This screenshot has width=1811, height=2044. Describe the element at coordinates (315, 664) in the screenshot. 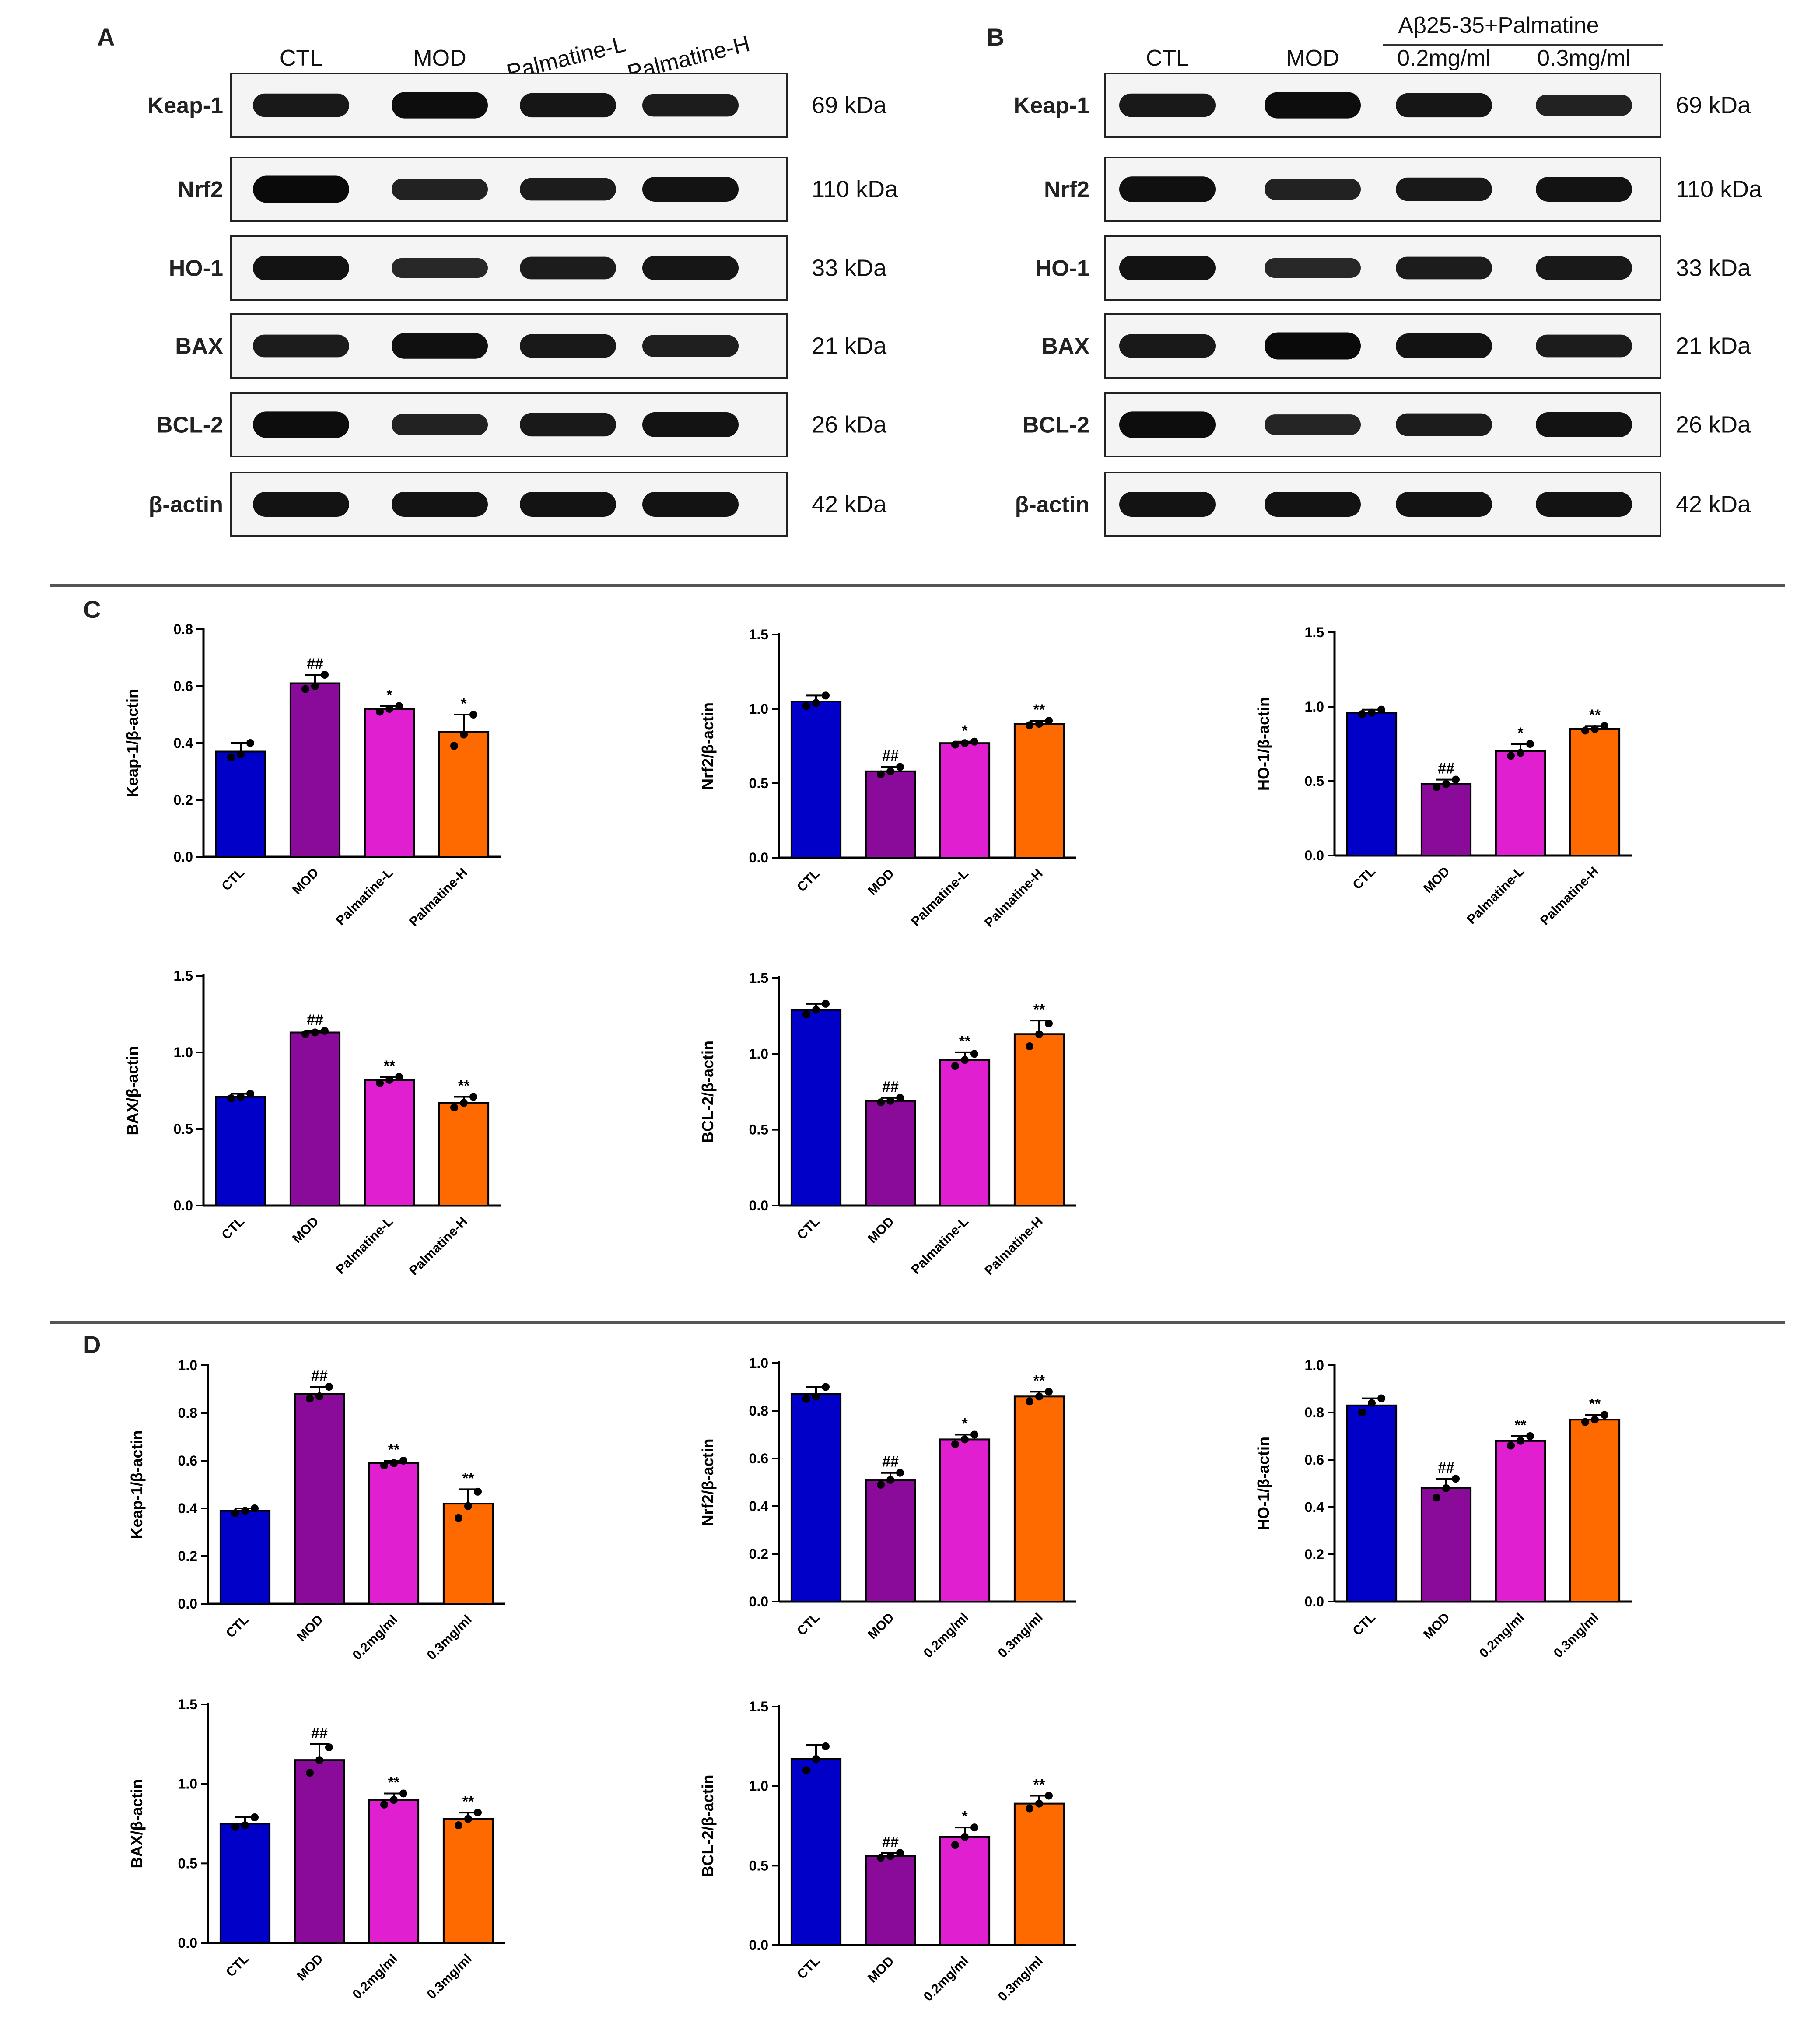

I see `significance-label: ##` at that location.